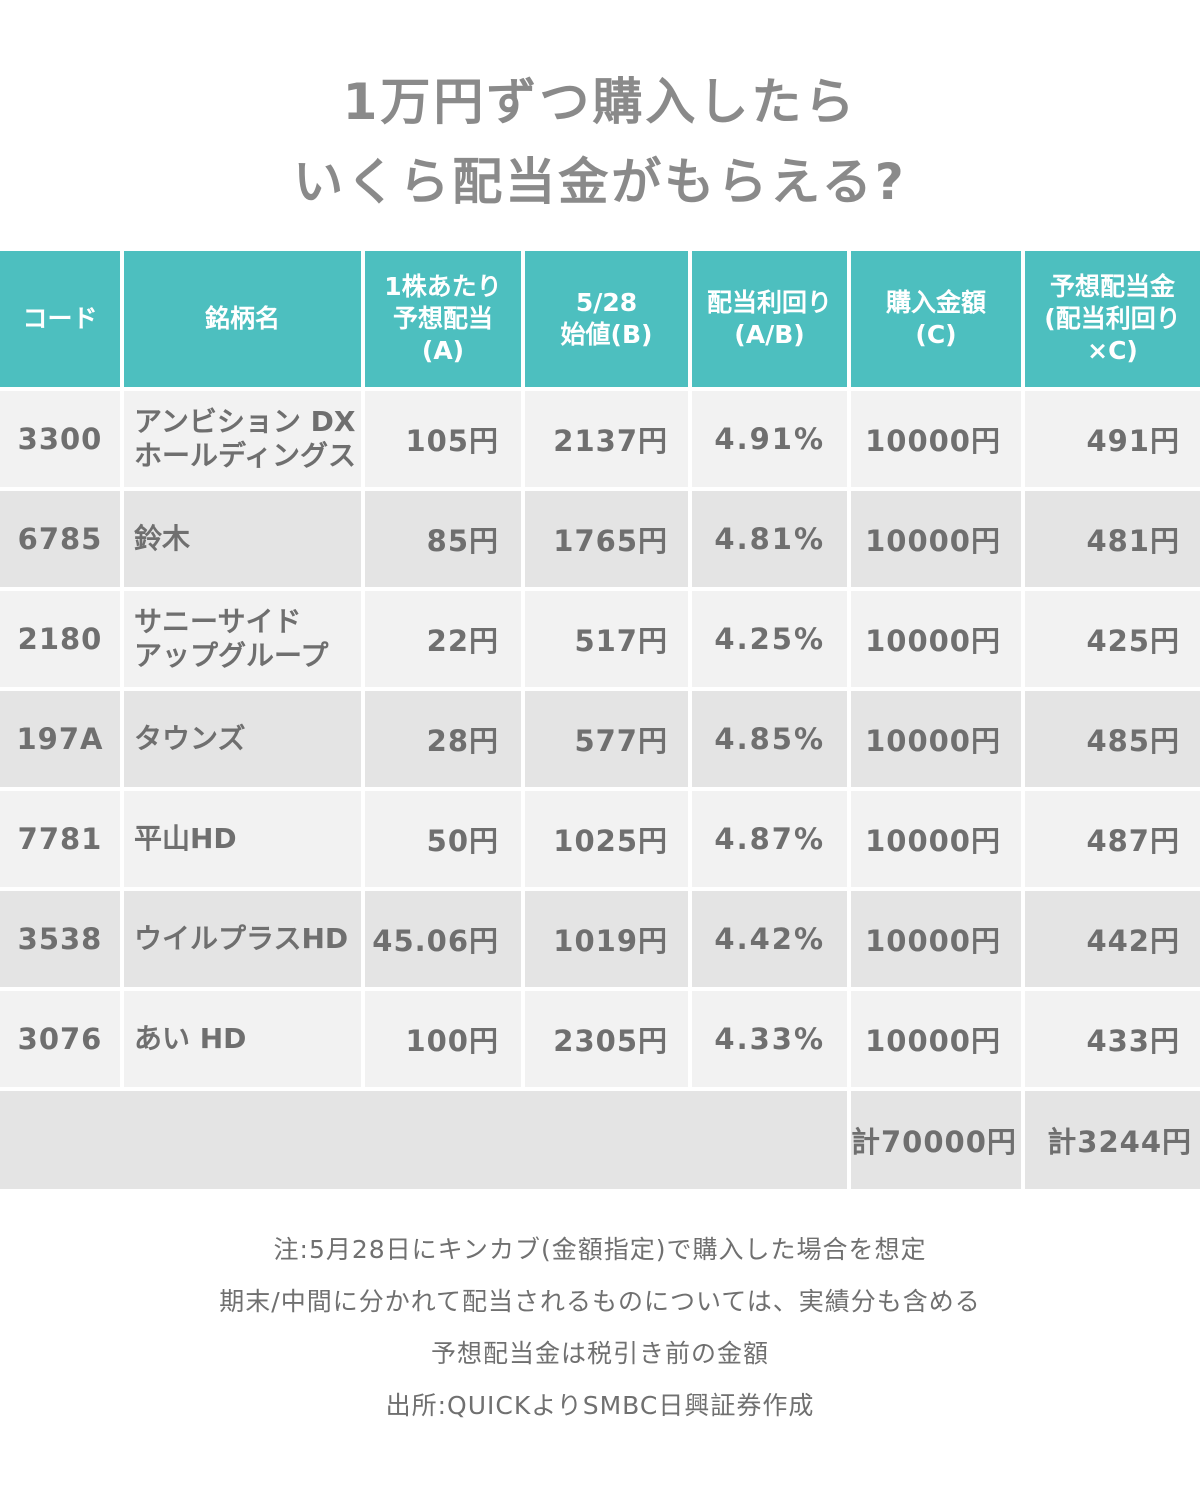 The width and height of the screenshot is (1200, 1488). What do you see at coordinates (1110, 739) in the screenshot?
I see `cell-expected: 485円` at bounding box center [1110, 739].